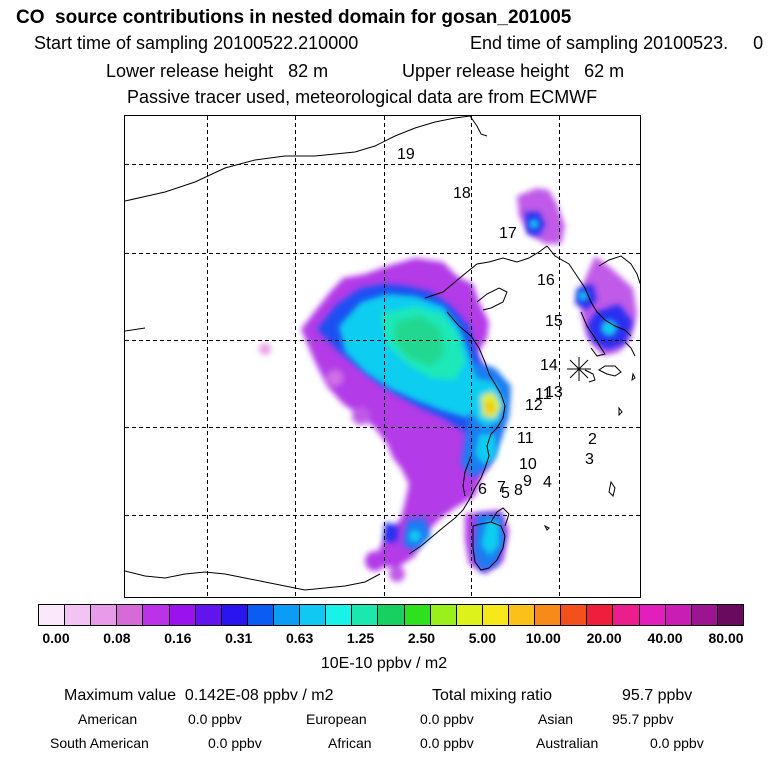  Describe the element at coordinates (554, 392) in the screenshot. I see `trajectory-label: 13` at that location.